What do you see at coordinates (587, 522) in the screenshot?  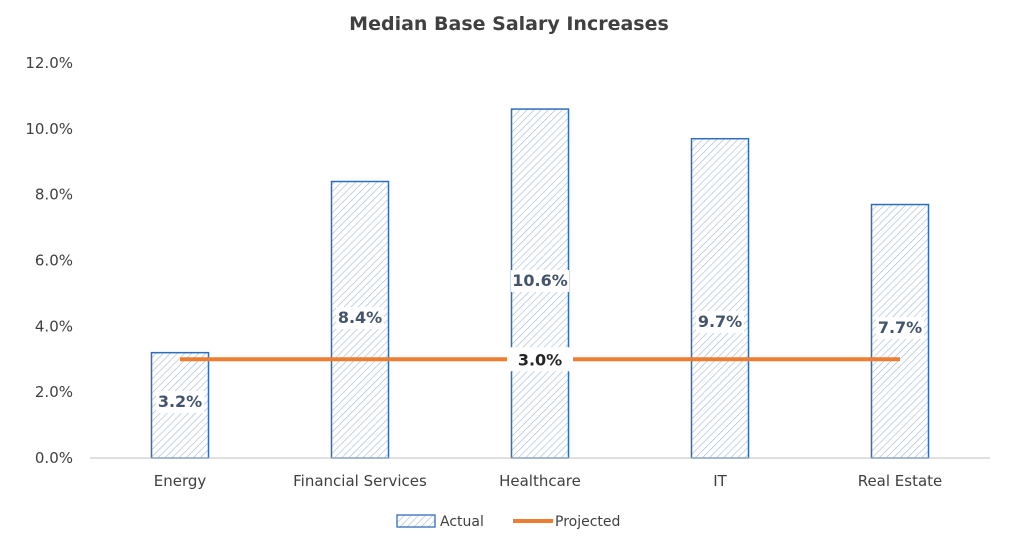 I see `legend-label-projected: Projected` at bounding box center [587, 522].